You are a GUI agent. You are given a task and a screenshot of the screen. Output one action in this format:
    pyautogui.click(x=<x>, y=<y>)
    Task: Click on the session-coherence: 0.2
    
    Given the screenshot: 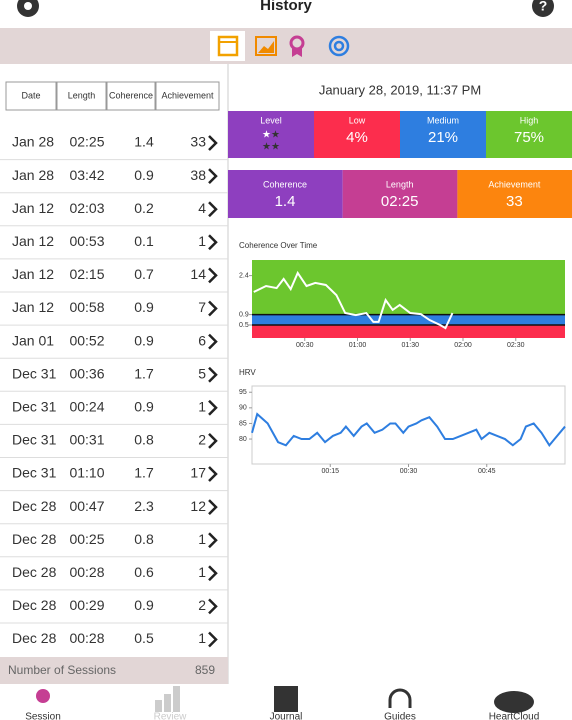 What is the action you would take?
    pyautogui.click(x=144, y=208)
    